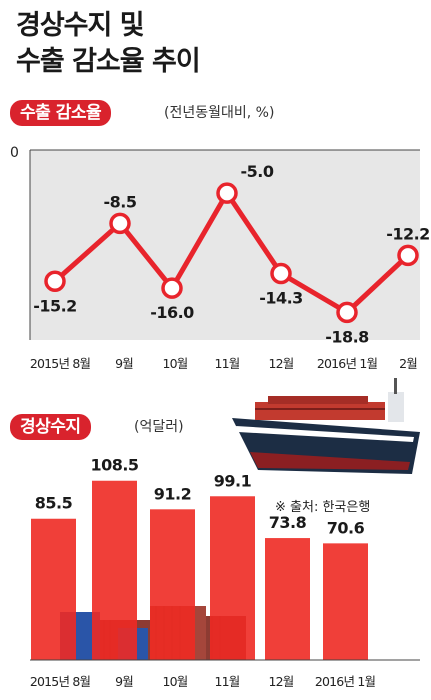 This screenshot has height=700, width=431. Describe the element at coordinates (347, 336) in the screenshot. I see `export-value-label: -18.8` at that location.